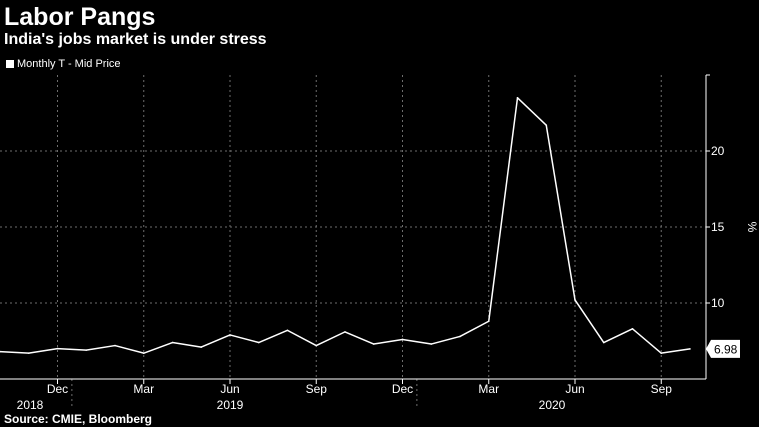  Describe the element at coordinates (69, 64) in the screenshot. I see `legend-label: Monthly T - Mid Price` at that location.